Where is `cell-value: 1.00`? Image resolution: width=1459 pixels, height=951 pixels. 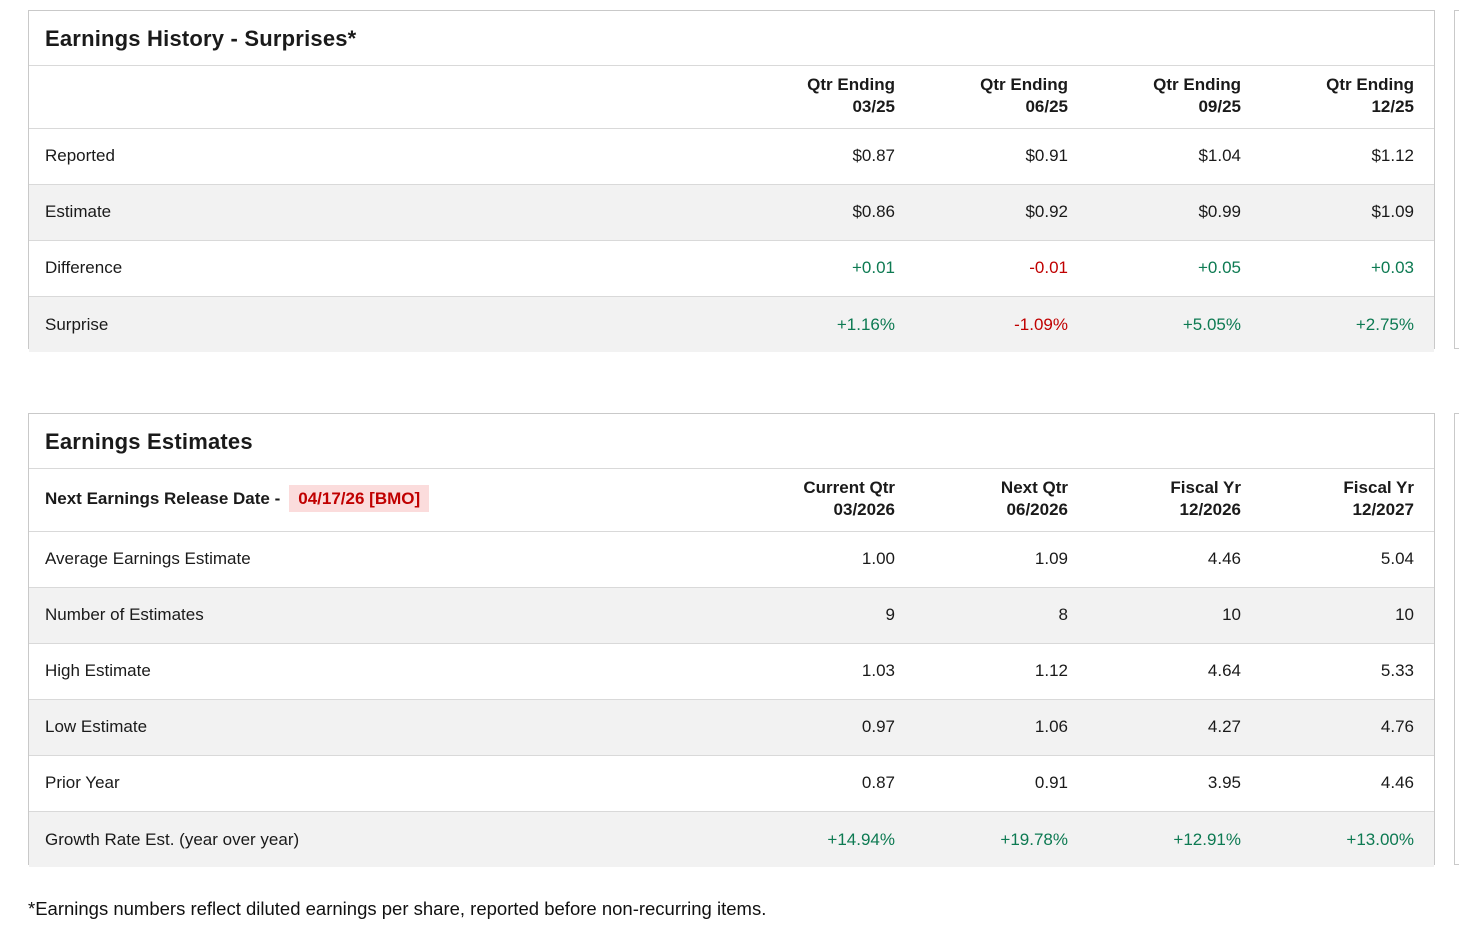 cell-value: 1.00 is located at coordinates (878, 559).